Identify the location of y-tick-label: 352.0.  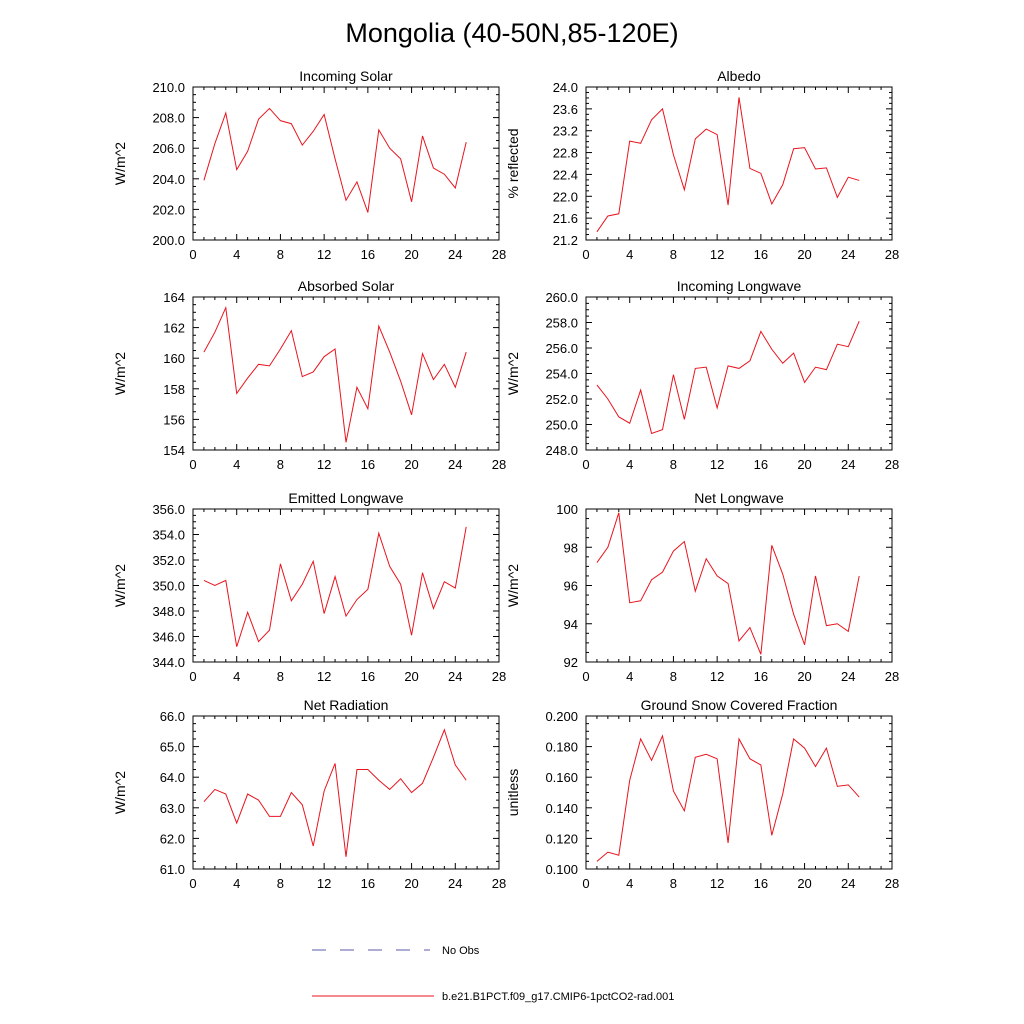
(168, 560).